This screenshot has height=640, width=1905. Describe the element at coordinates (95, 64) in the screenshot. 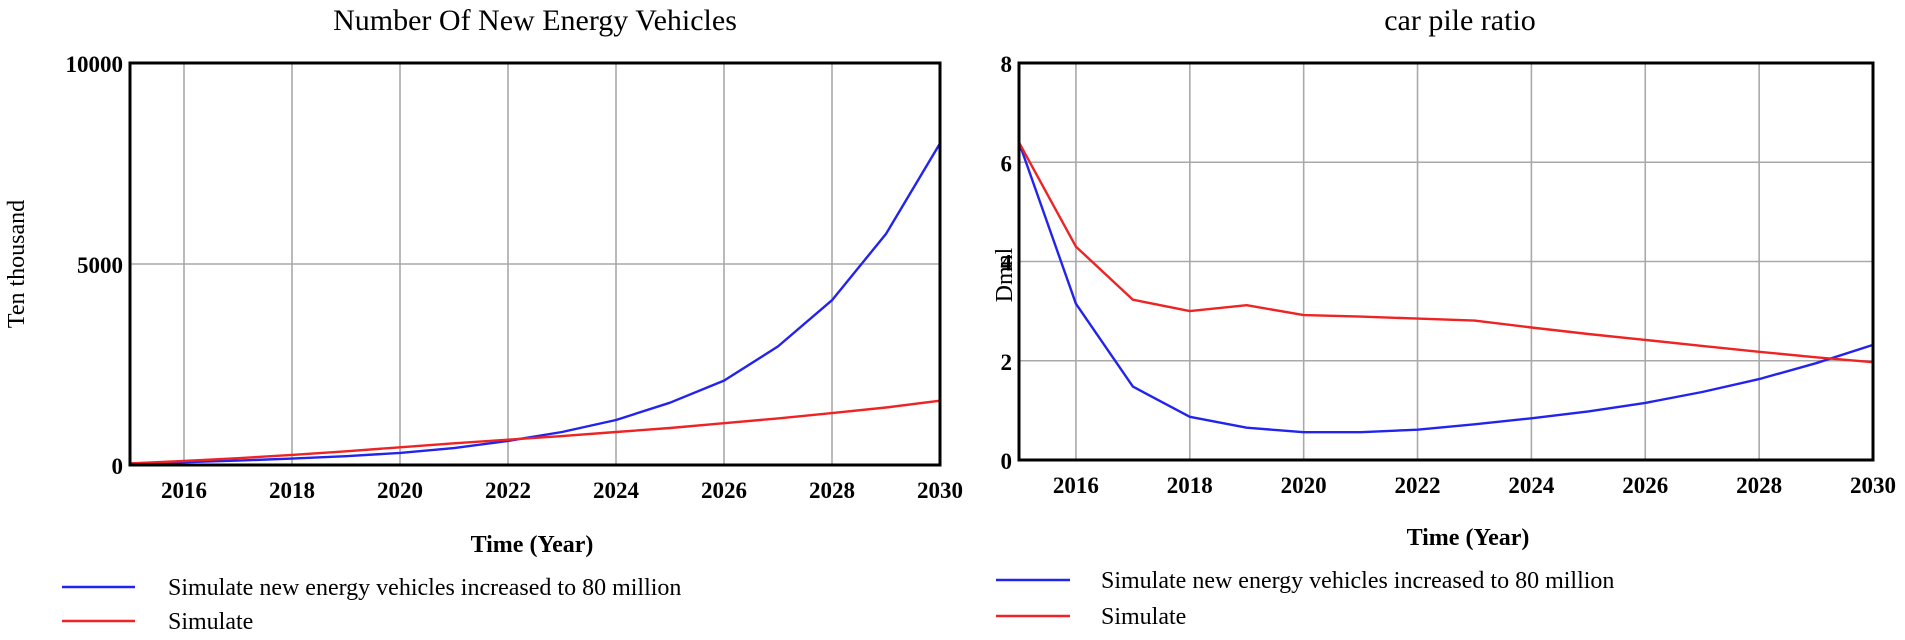

I see `y-tick-label: 10000` at that location.